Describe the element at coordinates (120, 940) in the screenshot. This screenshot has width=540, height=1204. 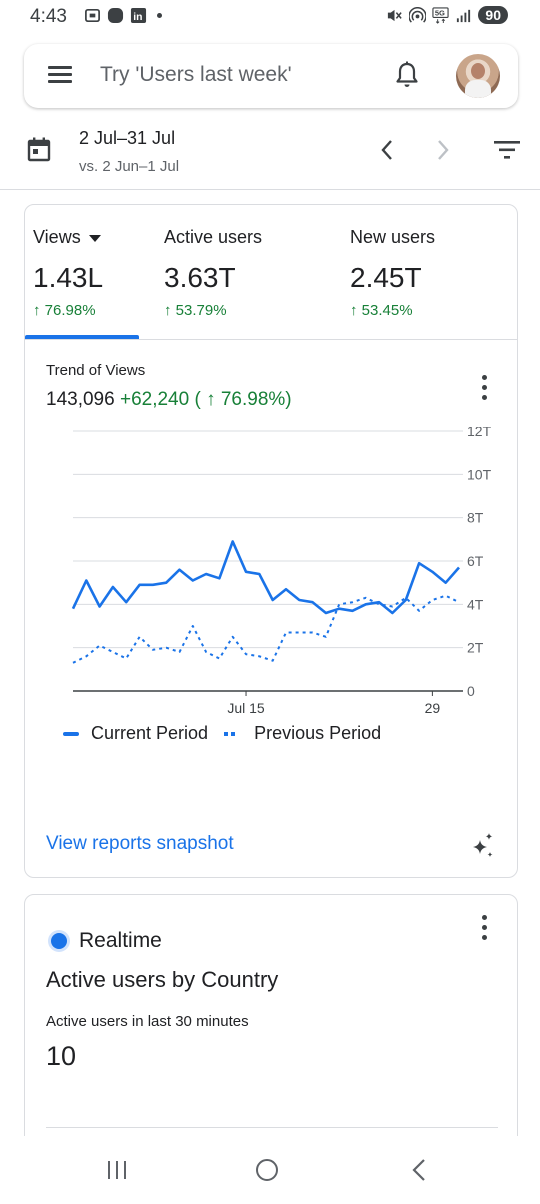
I see `realtime-label: Realtime` at that location.